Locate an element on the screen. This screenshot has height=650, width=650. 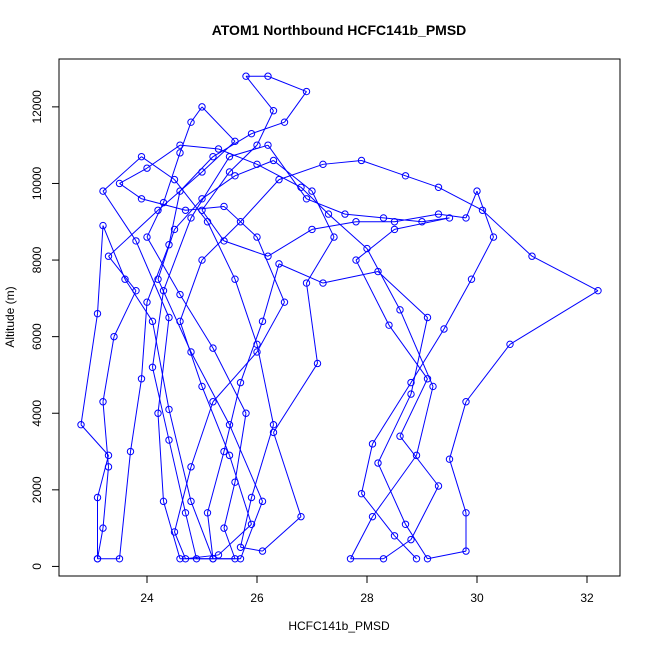
y-tick-label: 12000 is located at coordinates (37, 107).